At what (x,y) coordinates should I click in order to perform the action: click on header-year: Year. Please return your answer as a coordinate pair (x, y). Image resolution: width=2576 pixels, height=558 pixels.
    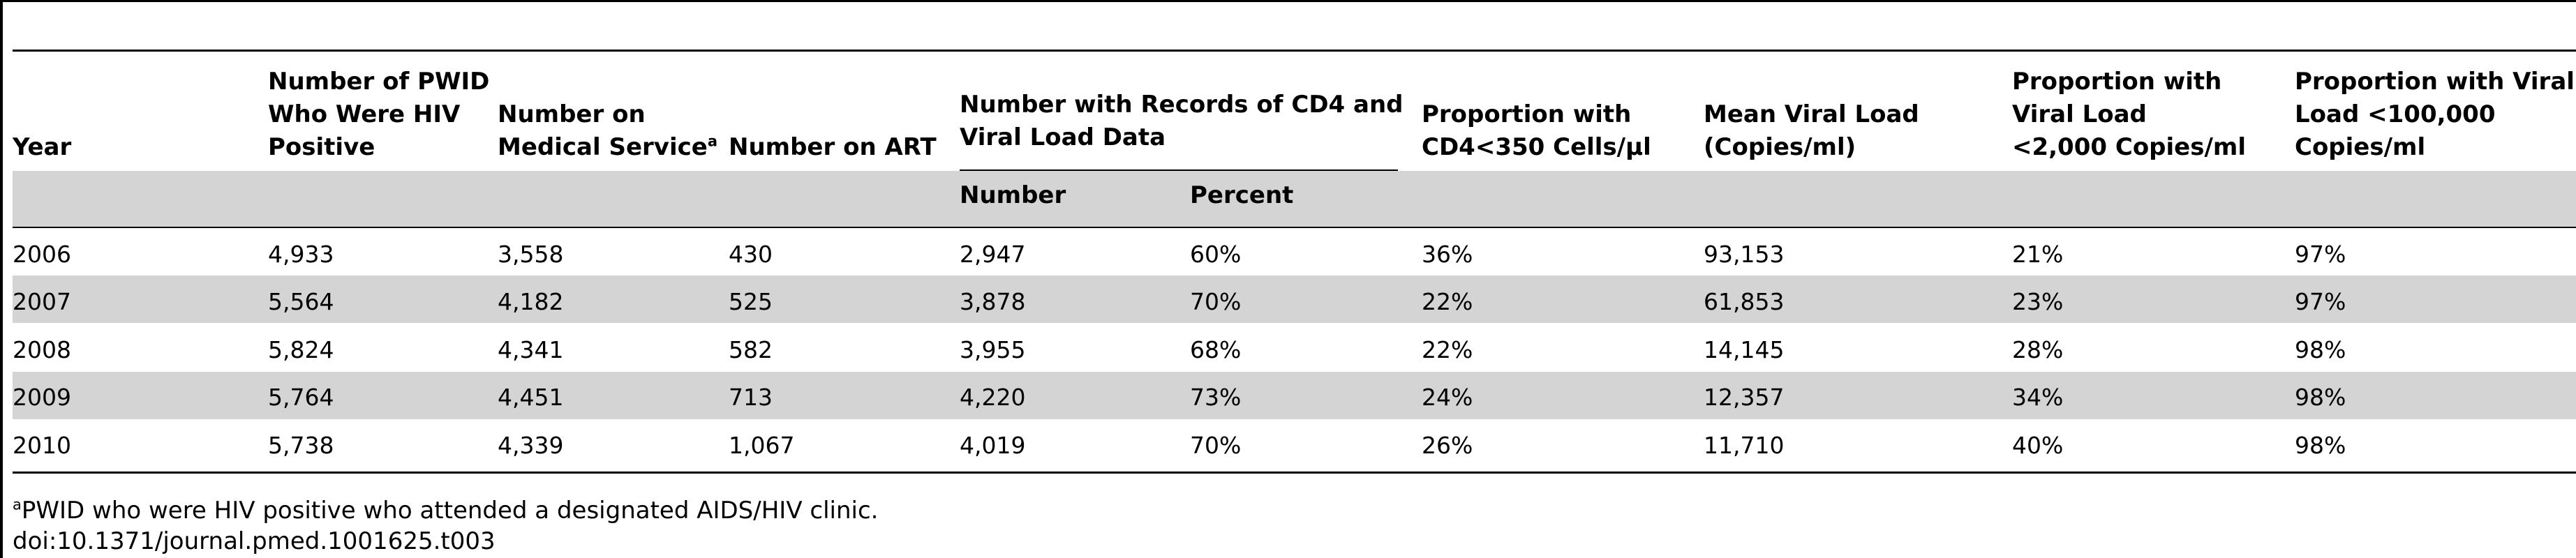
    Looking at the image, I should click on (42, 147).